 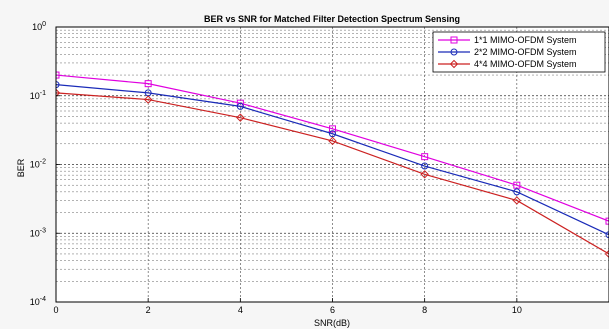 I want to click on y-tick-label: 10⁰, so click(x=39, y=26).